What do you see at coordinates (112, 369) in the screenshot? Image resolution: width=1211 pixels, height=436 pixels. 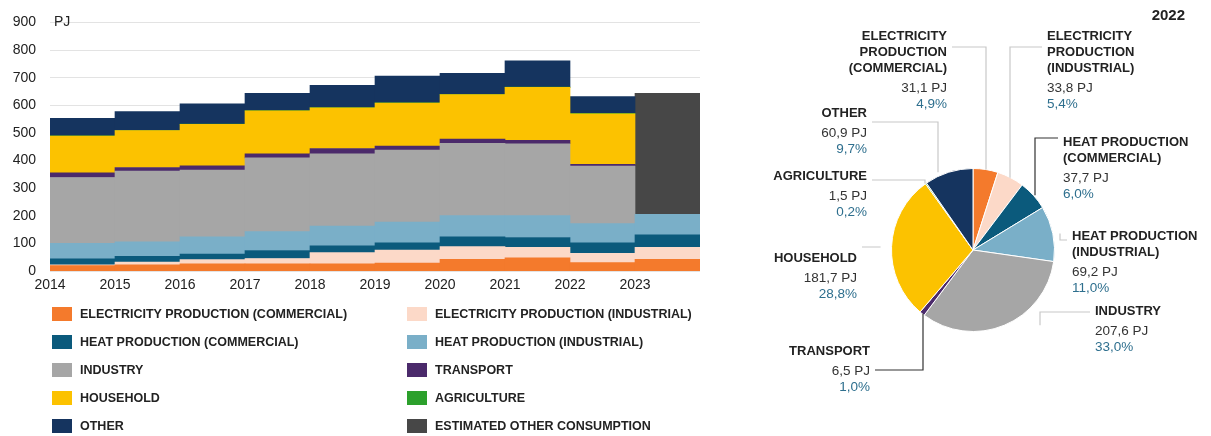 I see `legend-label: INDUSTRY` at bounding box center [112, 369].